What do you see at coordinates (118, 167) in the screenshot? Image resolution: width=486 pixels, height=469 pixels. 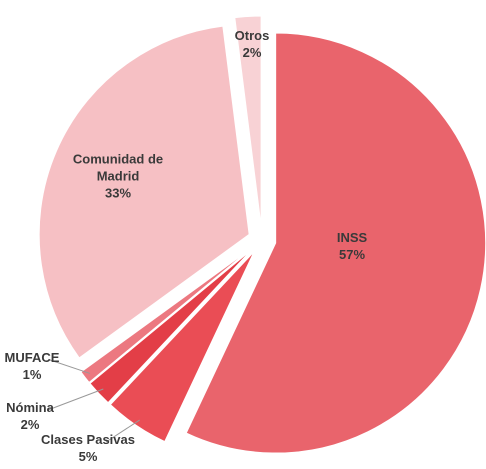 I see `category-label: Comunidad de Madrid` at bounding box center [118, 167].